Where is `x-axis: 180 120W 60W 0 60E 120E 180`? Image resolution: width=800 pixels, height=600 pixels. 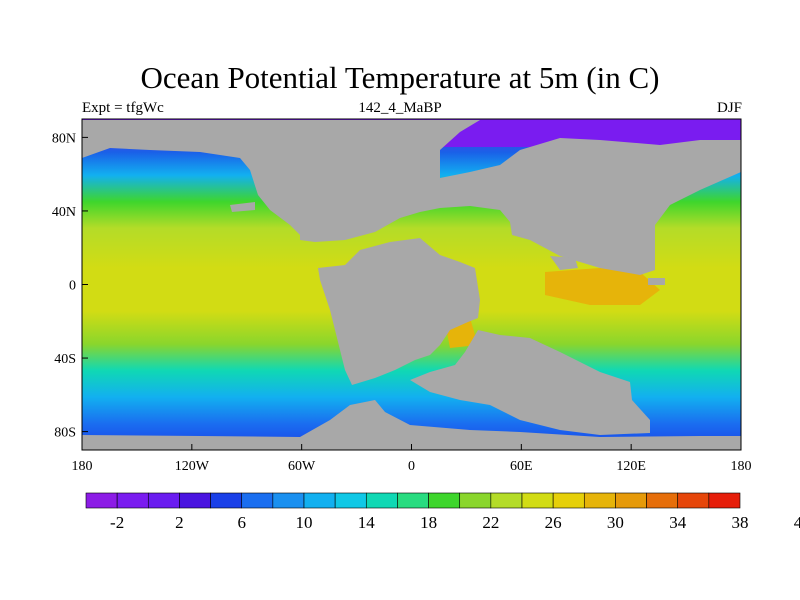
x-axis: 180 120W 60W 0 60E 120E 180 is located at coordinates (412, 459).